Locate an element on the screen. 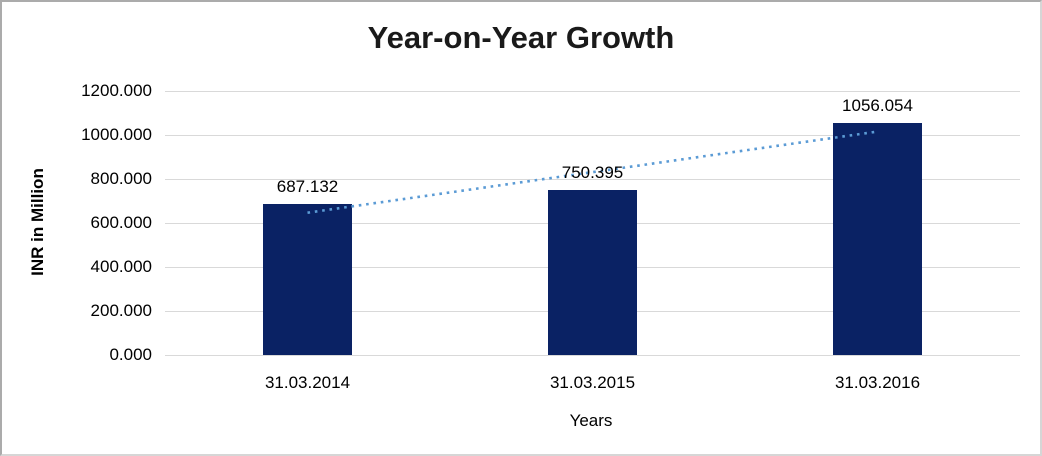 Image resolution: width=1042 pixels, height=456 pixels. bar-31.03.2014 is located at coordinates (307, 279).